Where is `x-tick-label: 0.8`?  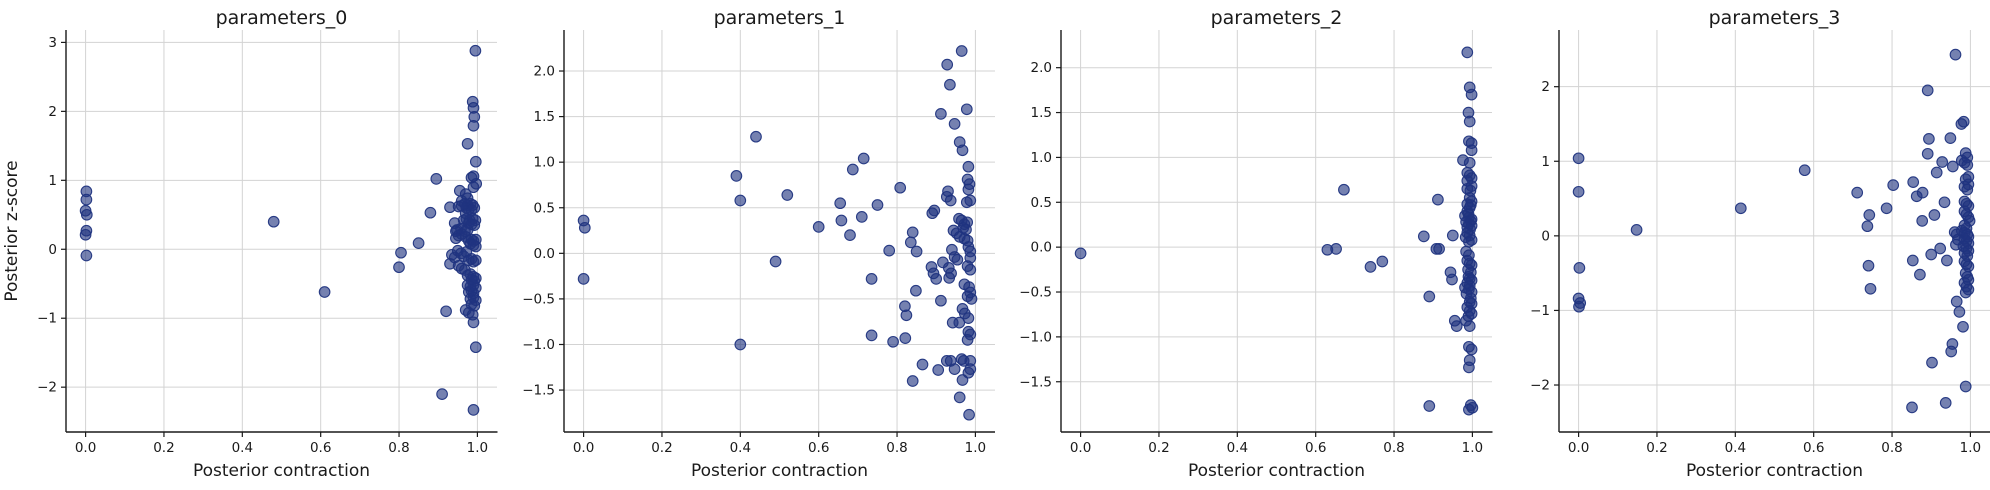 x-tick-label: 0.8 is located at coordinates (1393, 448).